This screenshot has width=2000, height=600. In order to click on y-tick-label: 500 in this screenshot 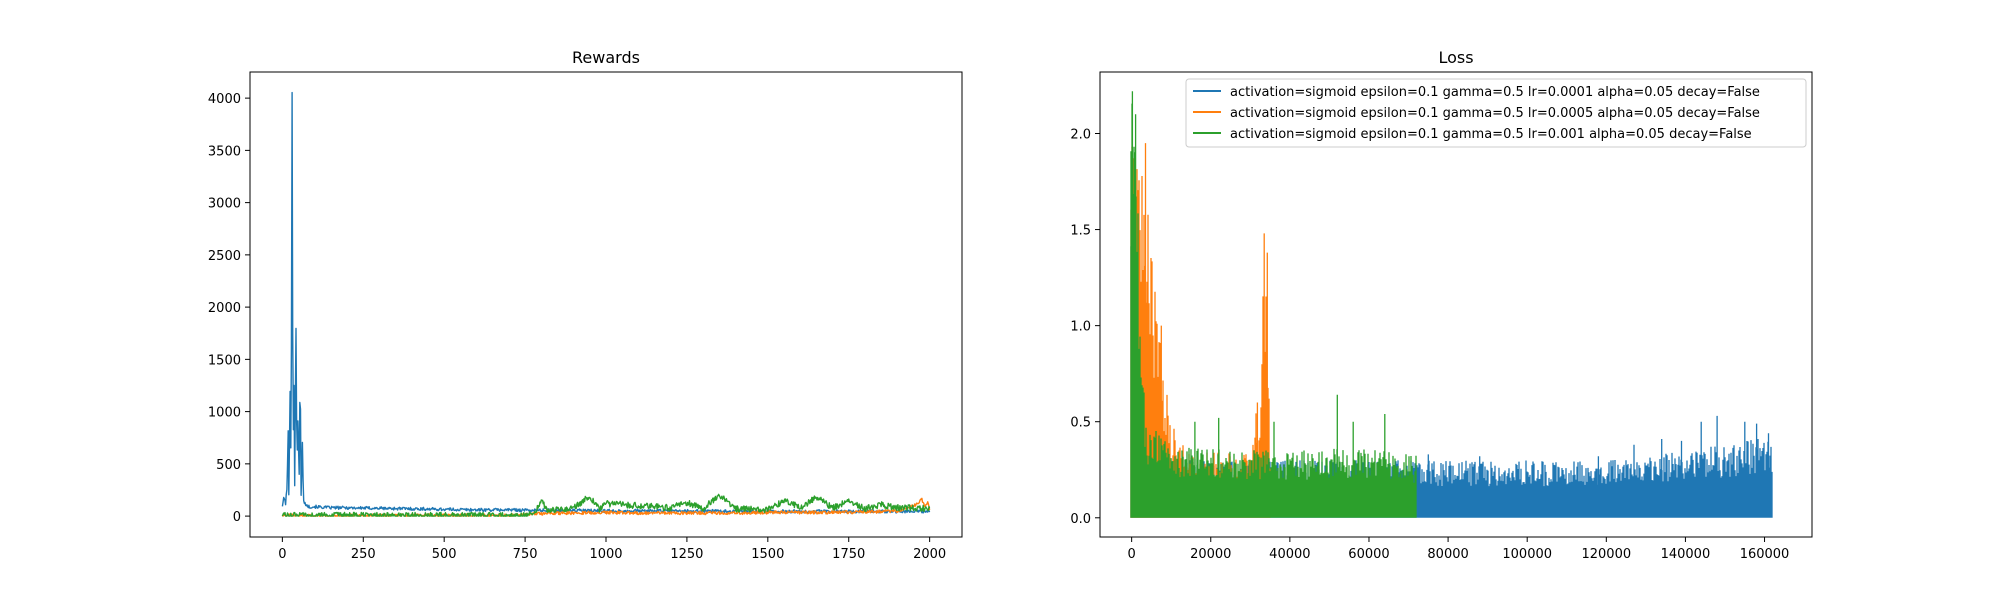, I will do `click(228, 465)`.